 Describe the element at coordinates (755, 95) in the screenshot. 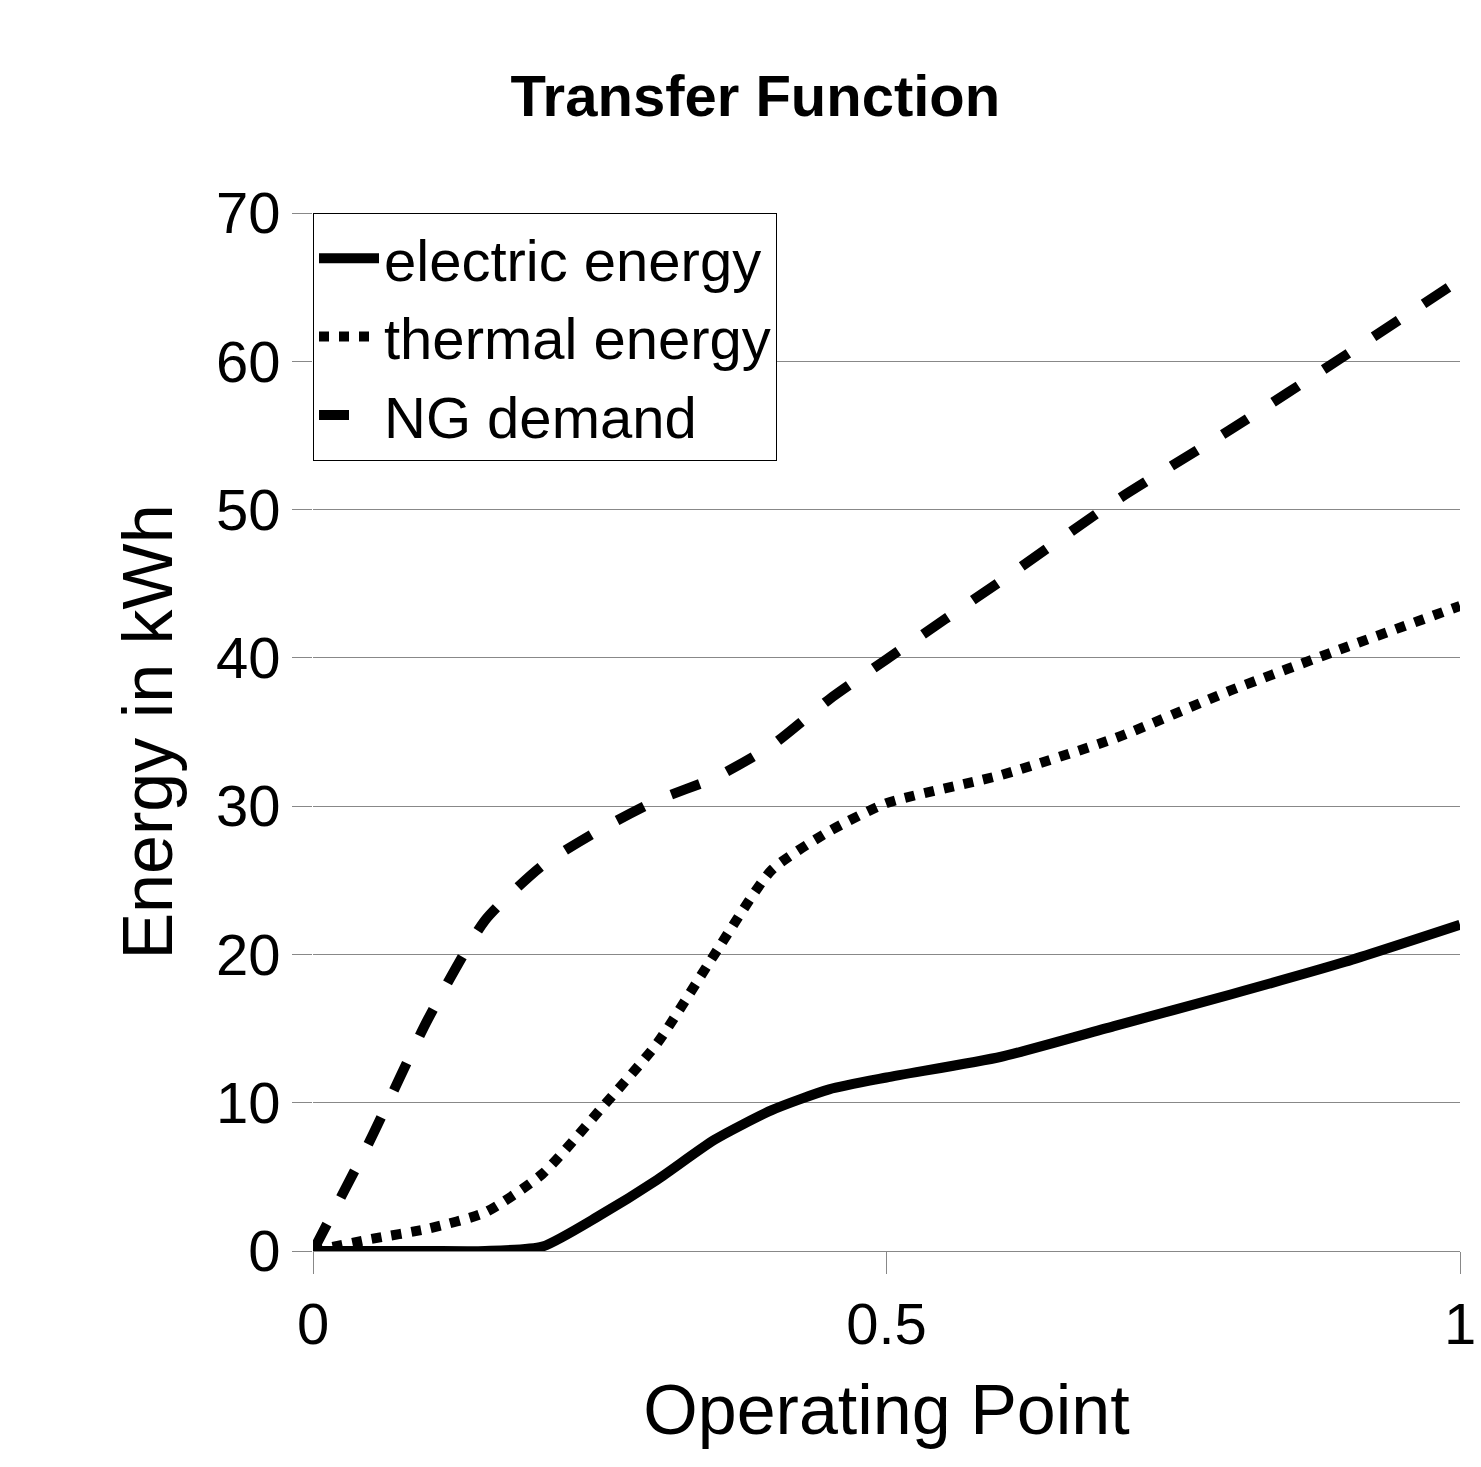

I see `chart-title: Transfer Function` at that location.